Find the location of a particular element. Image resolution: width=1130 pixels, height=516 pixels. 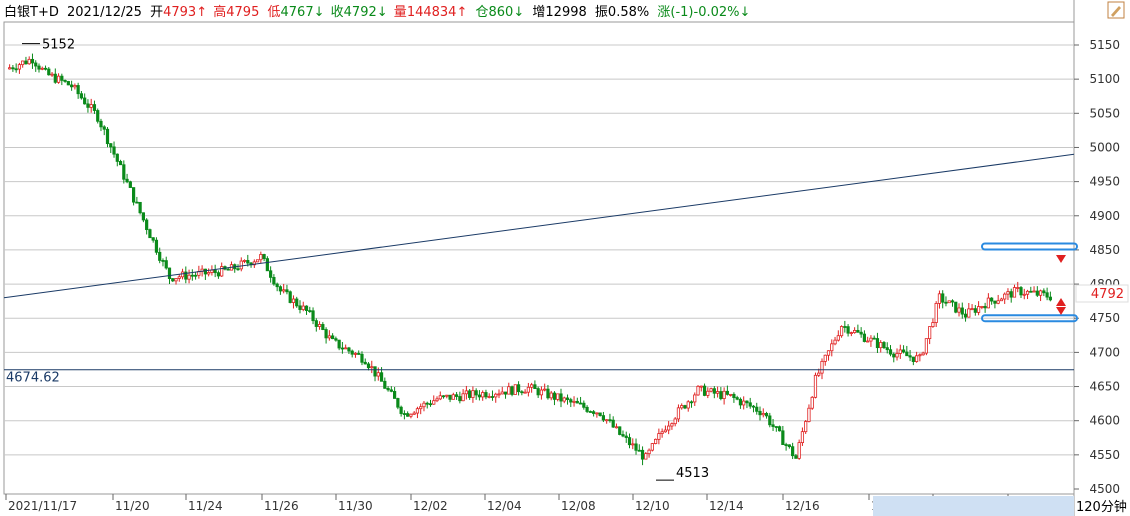

y-tick-label: 5100 is located at coordinates (1104, 79).